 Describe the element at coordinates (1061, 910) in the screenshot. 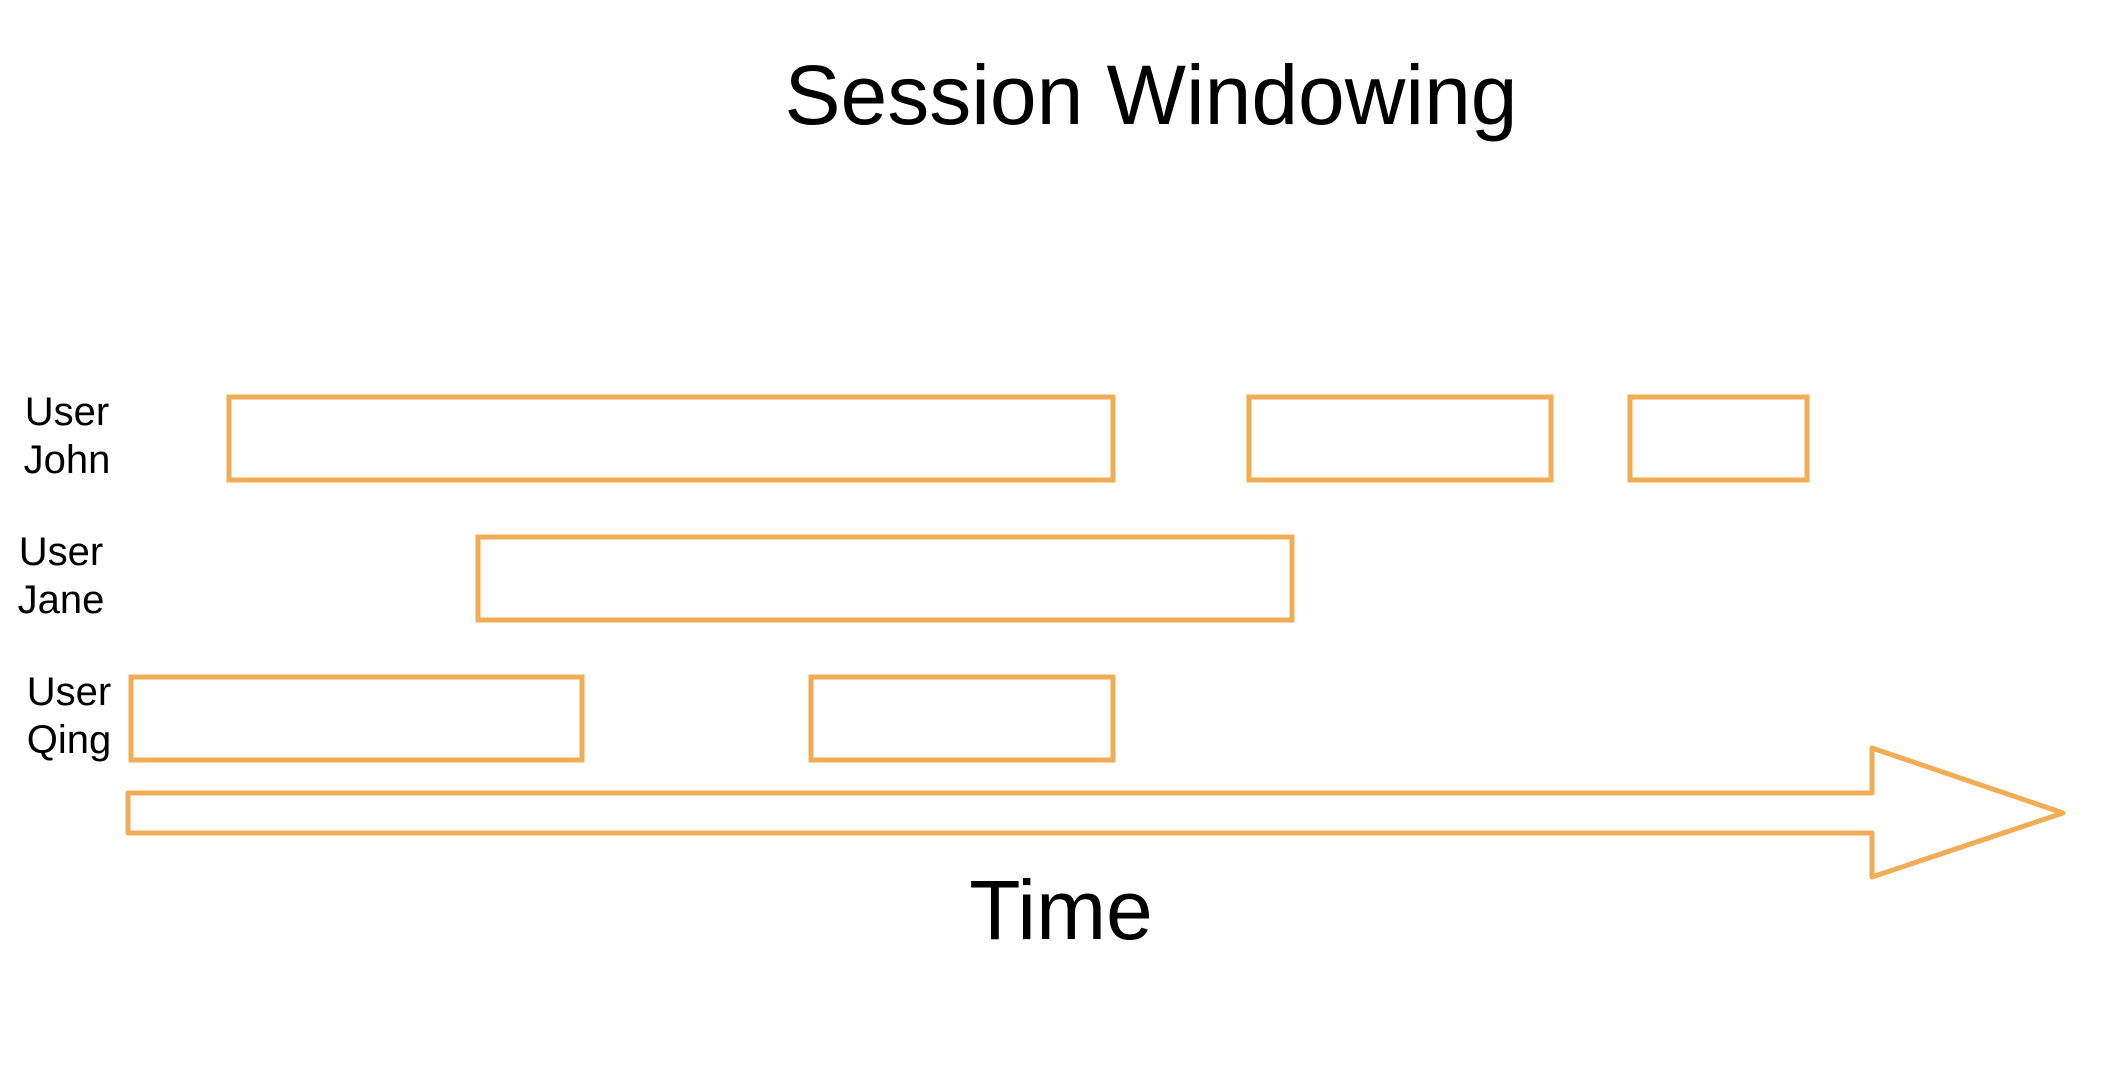

I see `time-axis-label: Time` at that location.